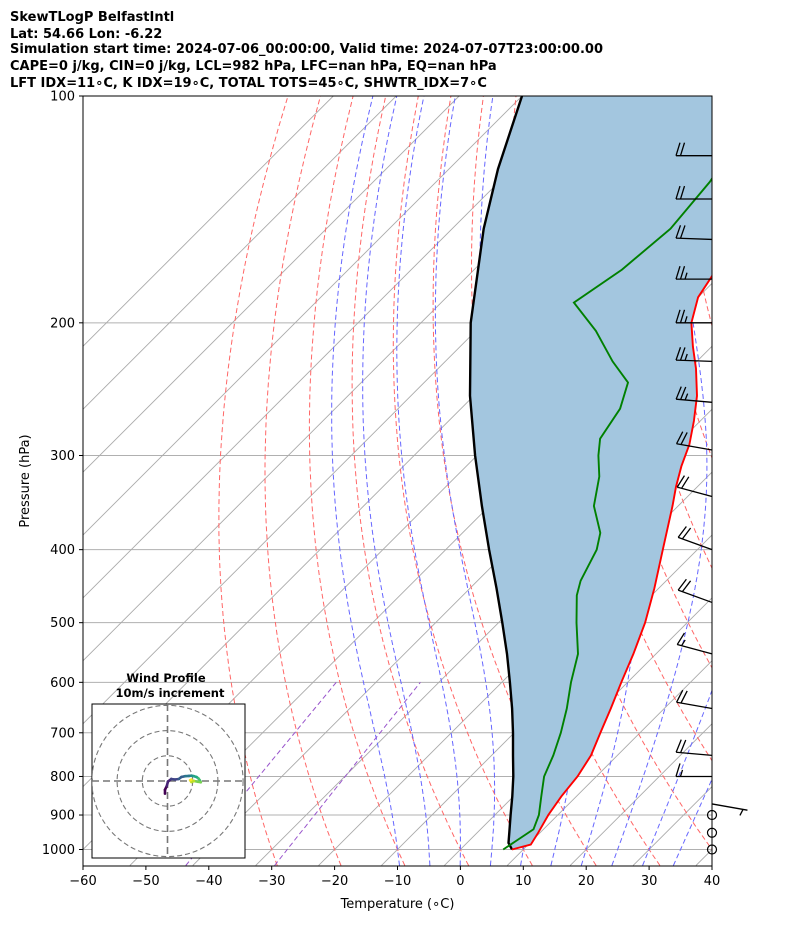 The height and width of the screenshot is (937, 794). Describe the element at coordinates (62, 323) in the screenshot. I see `y-tick-label-200: 200` at that location.